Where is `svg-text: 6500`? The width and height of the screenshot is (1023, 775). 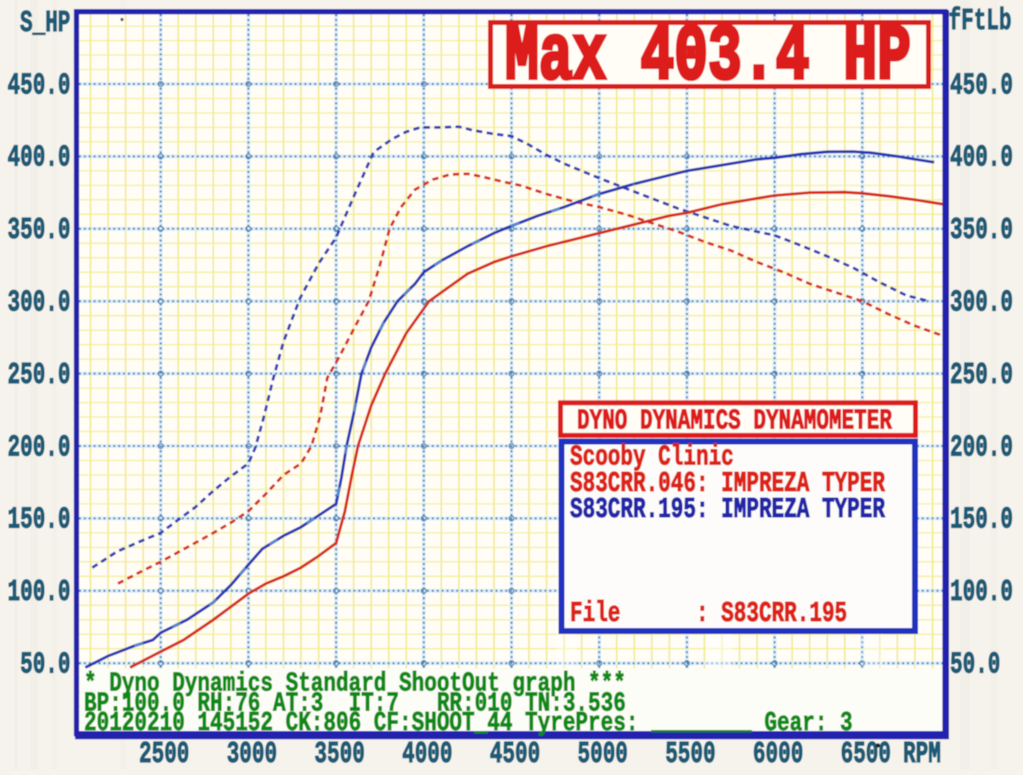 svg-text: 6500 is located at coordinates (866, 753).